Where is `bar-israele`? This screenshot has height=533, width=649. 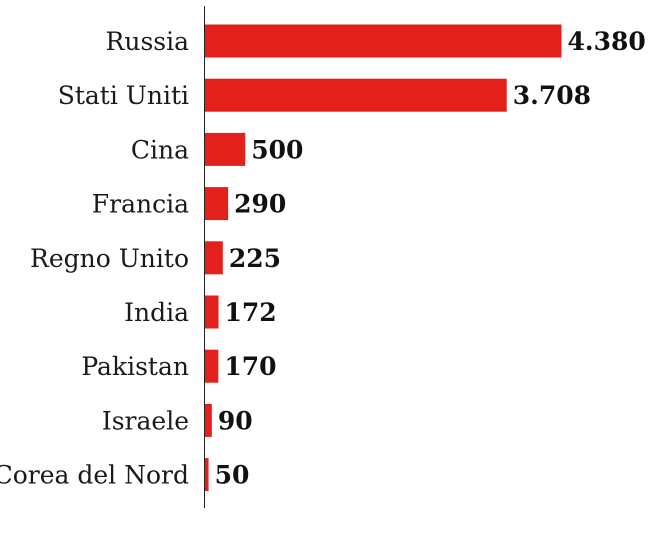 bar-israele is located at coordinates (208, 420).